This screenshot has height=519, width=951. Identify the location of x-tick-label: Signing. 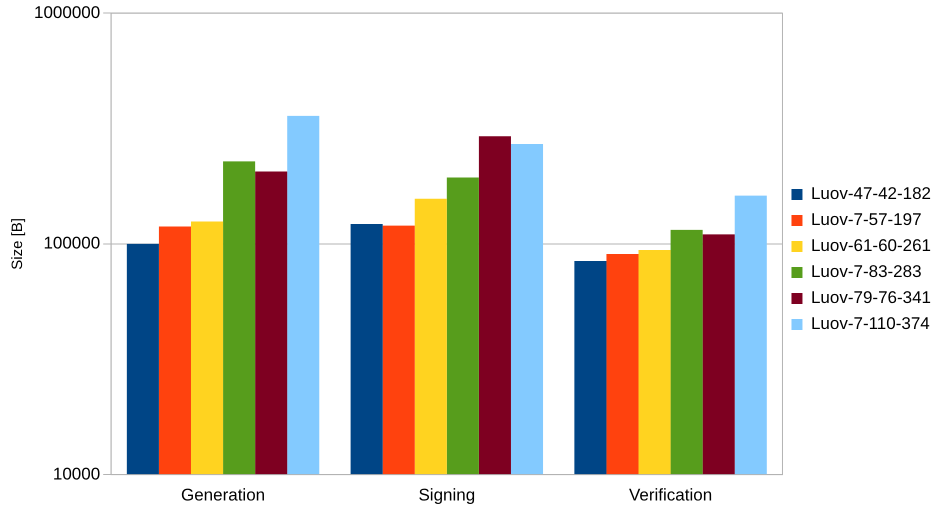
(447, 494).